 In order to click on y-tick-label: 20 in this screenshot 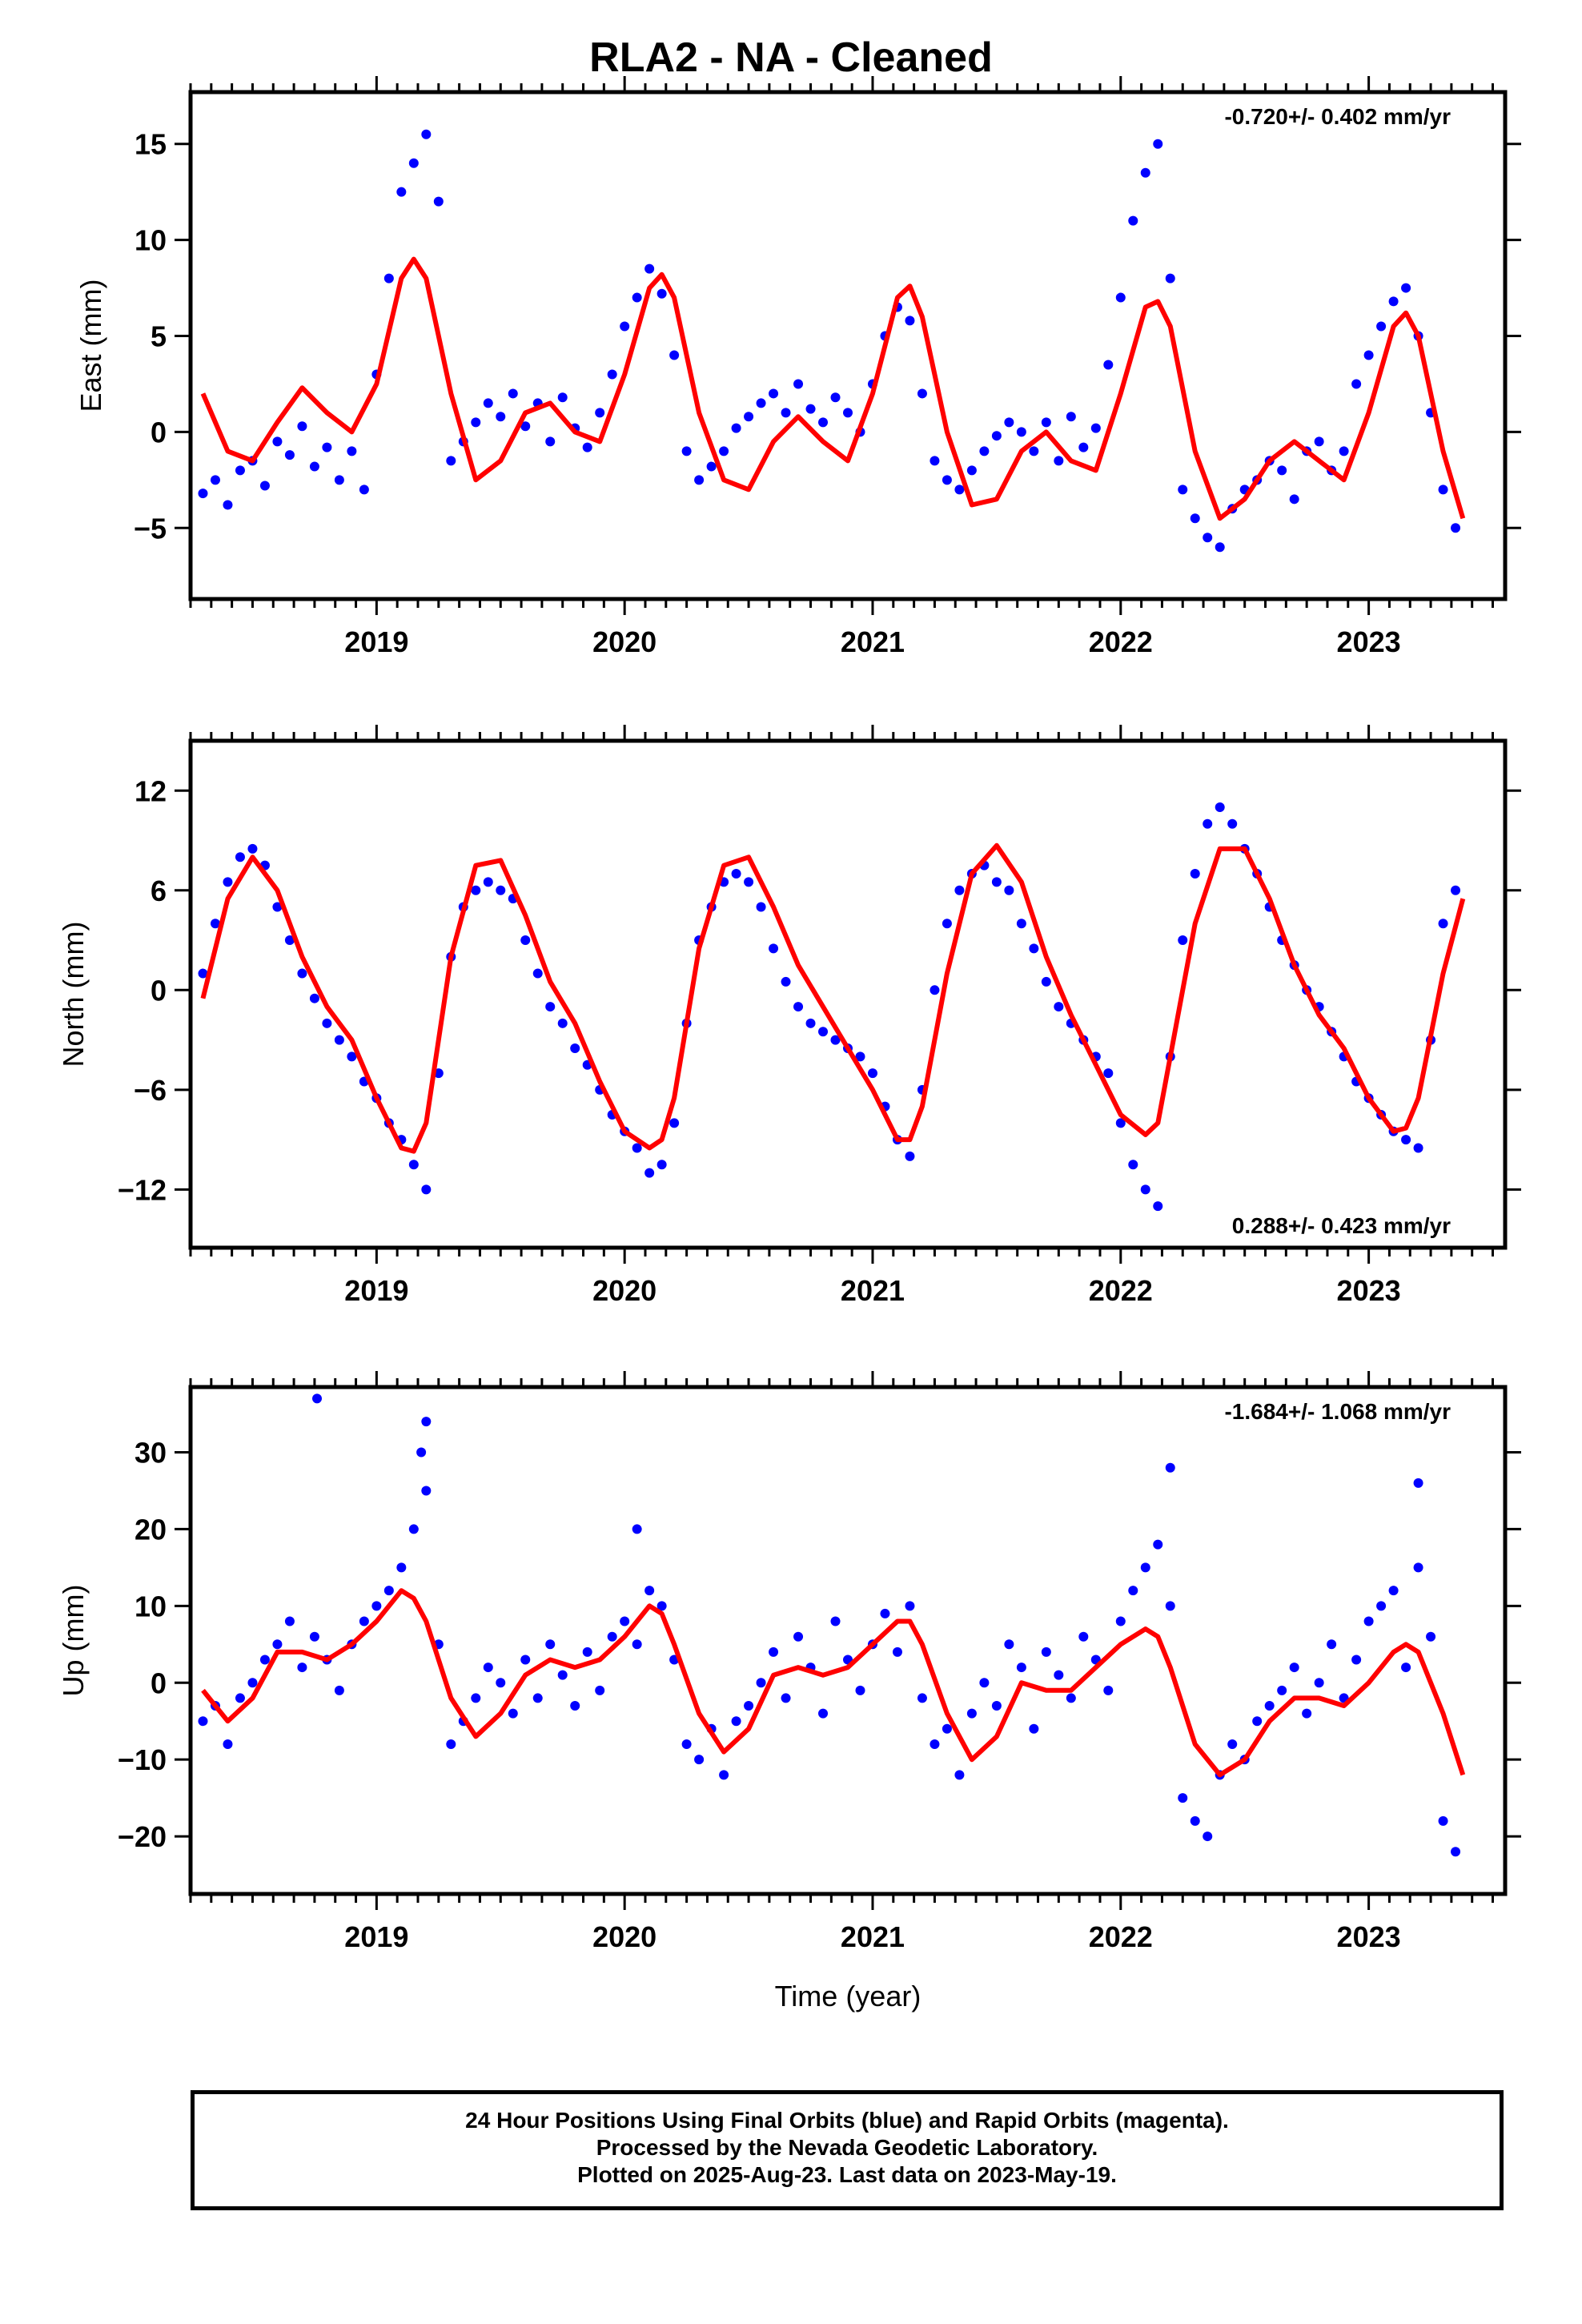, I will do `click(151, 1529)`.